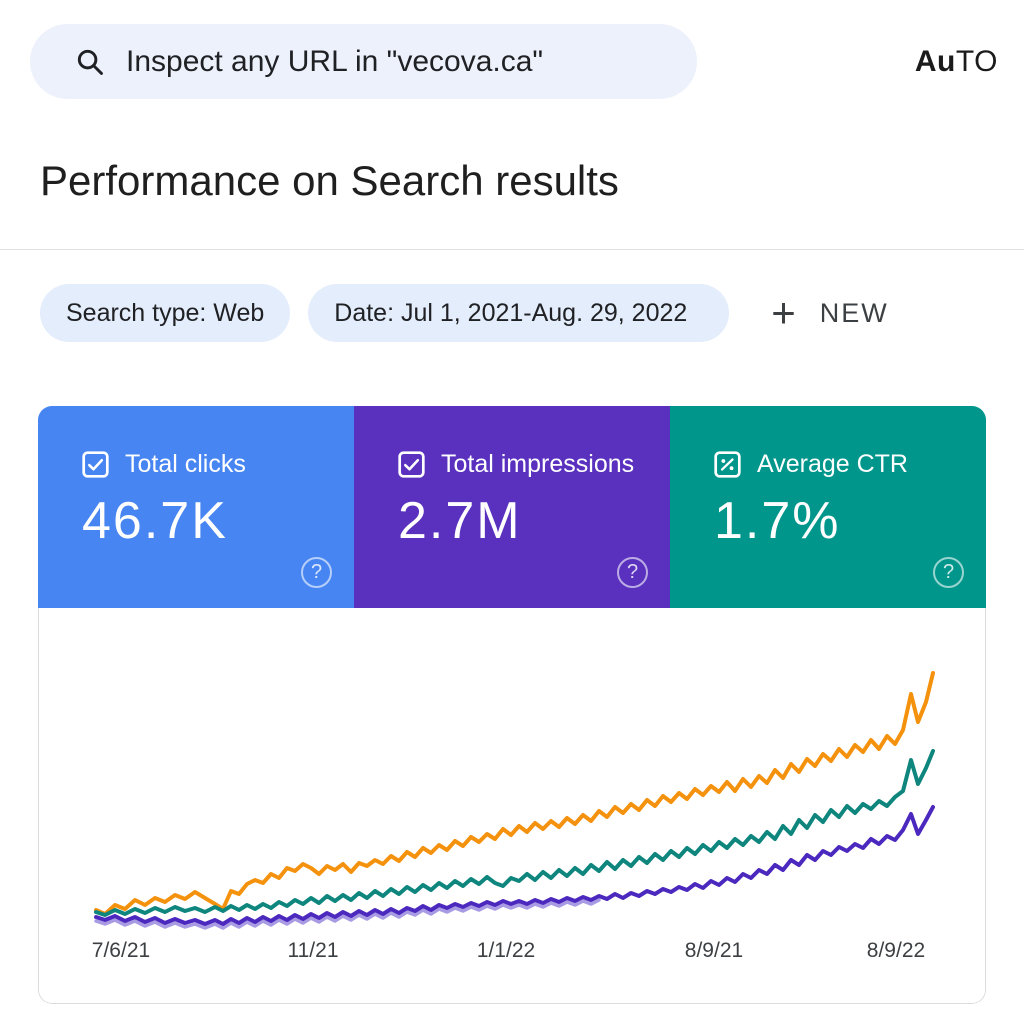  Describe the element at coordinates (90, 62) in the screenshot. I see `search-icon` at that location.